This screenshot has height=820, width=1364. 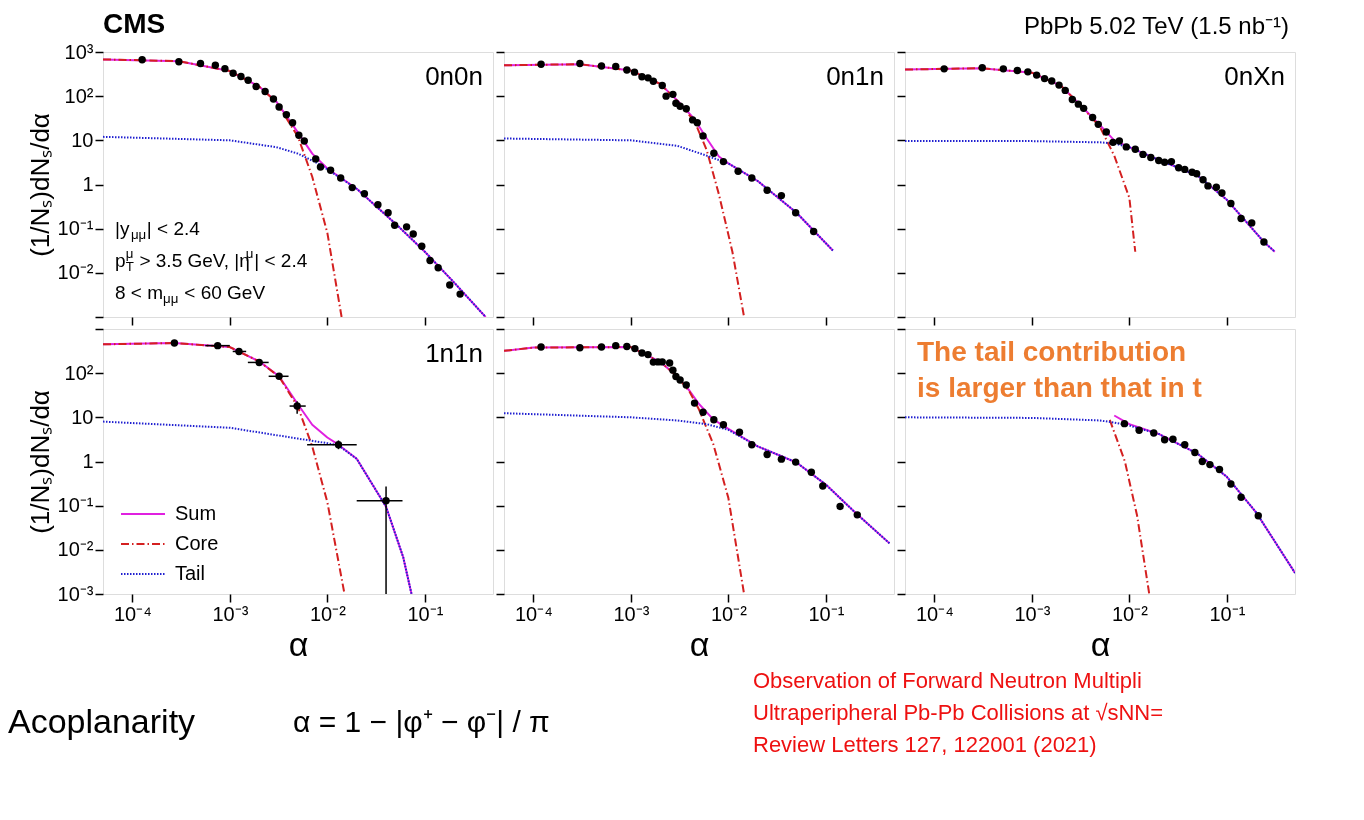 What do you see at coordinates (925, 744) in the screenshot?
I see `text: Review Letters 127, 122001 (2021)` at bounding box center [925, 744].